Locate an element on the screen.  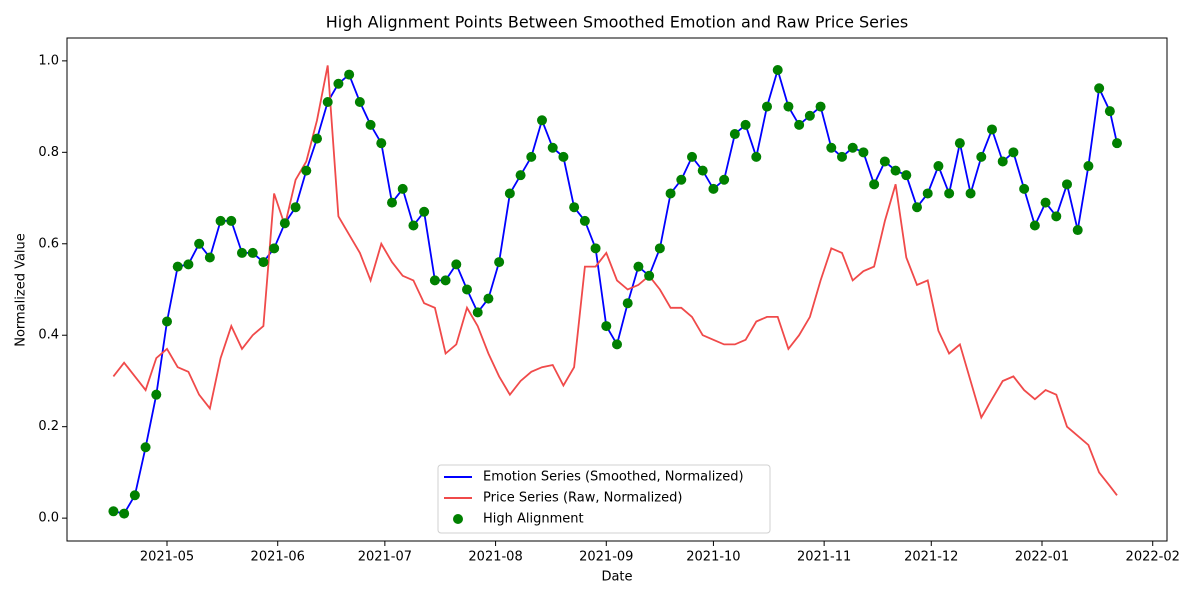
x-tick-label: 2021-11 is located at coordinates (824, 557).